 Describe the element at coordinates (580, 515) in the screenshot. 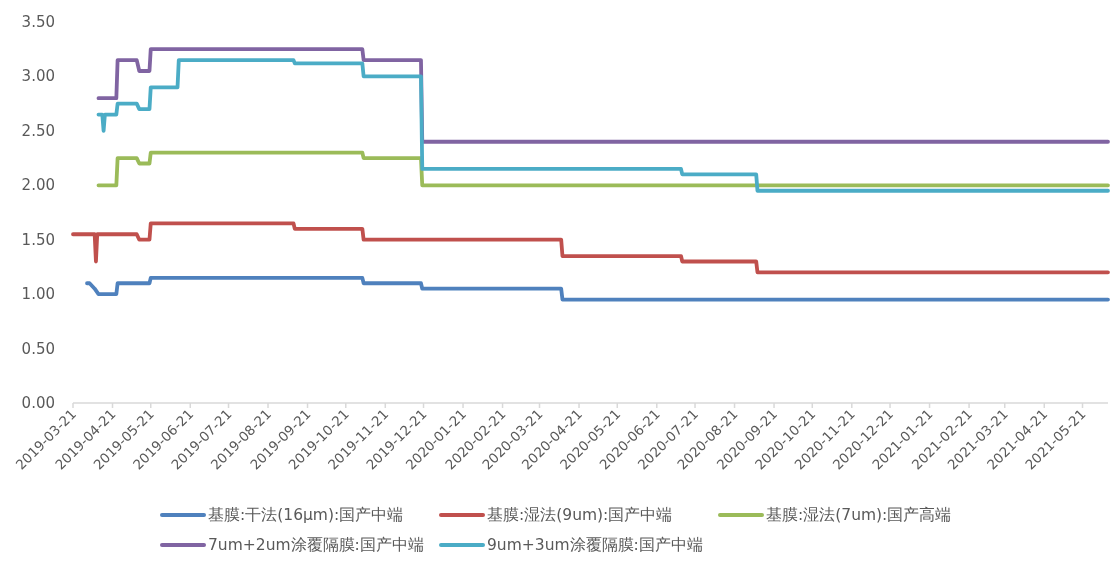

I see `legend-label: 基膜:湿法(9um):国产中端` at that location.